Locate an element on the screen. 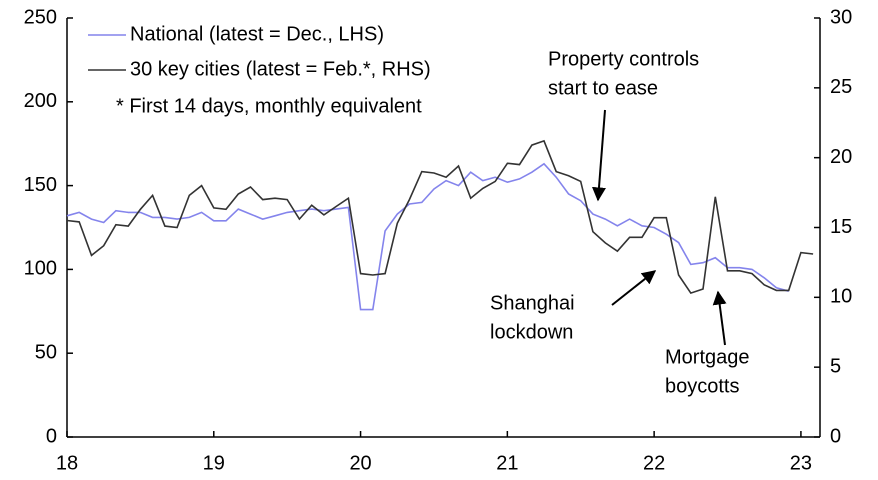  annotation: Mortgage is located at coordinates (707, 357).